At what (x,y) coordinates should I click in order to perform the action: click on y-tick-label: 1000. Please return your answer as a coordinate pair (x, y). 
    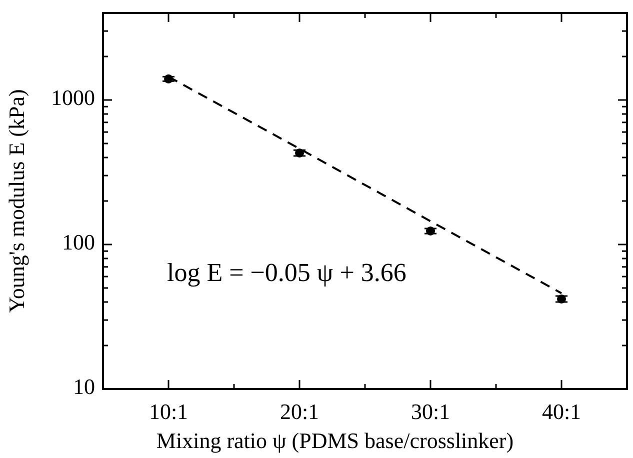
    Looking at the image, I should click on (73, 97).